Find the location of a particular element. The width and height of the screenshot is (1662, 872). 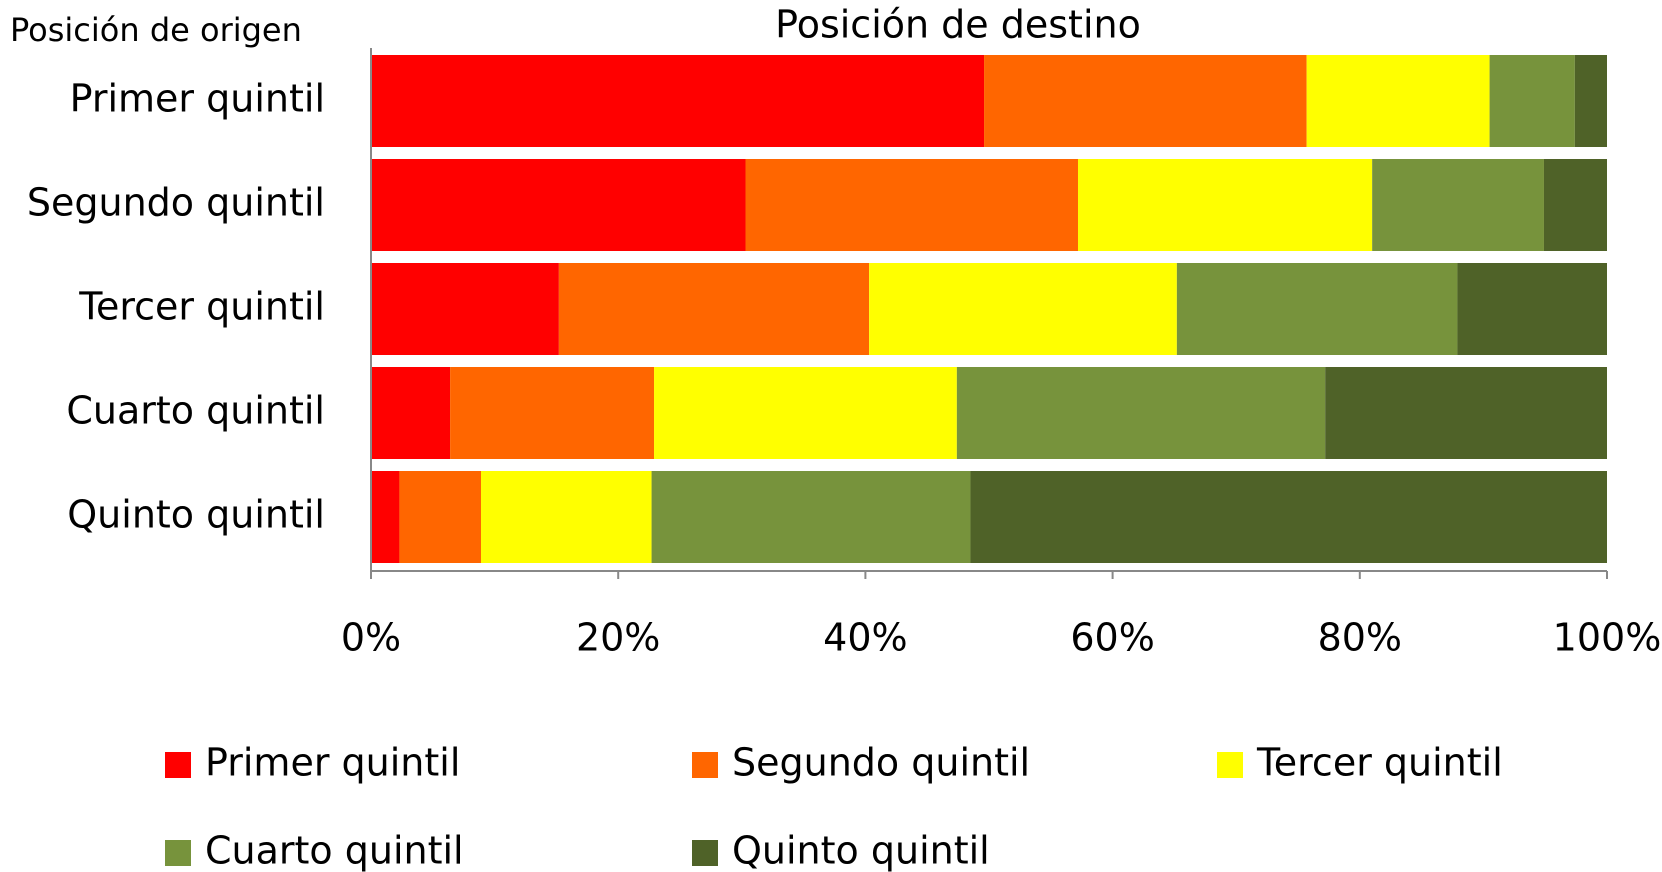

legend-label: Primer quintil is located at coordinates (332, 763).